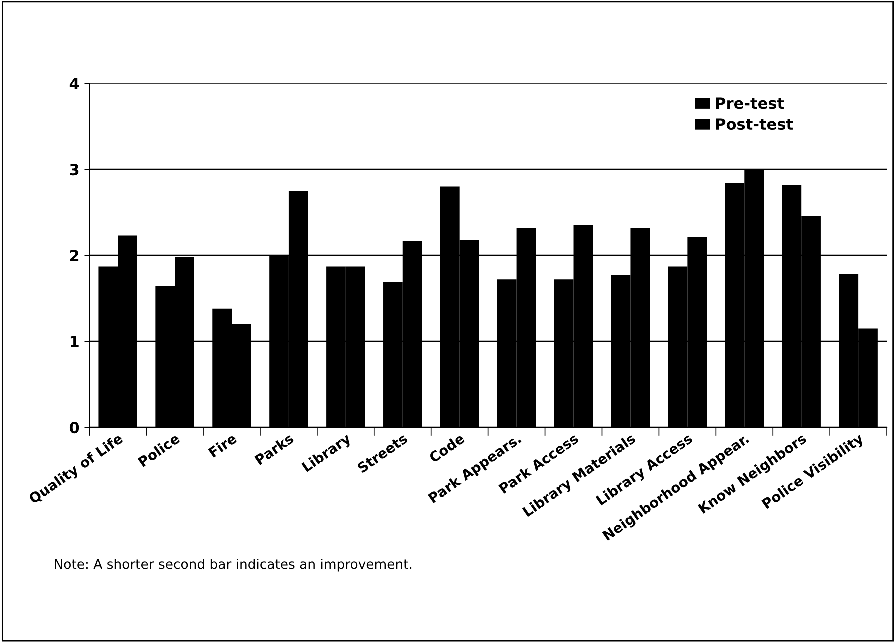 Image resolution: width=896 pixels, height=643 pixels. Describe the element at coordinates (74, 170) in the screenshot. I see `y-tick-label: 3` at that location.